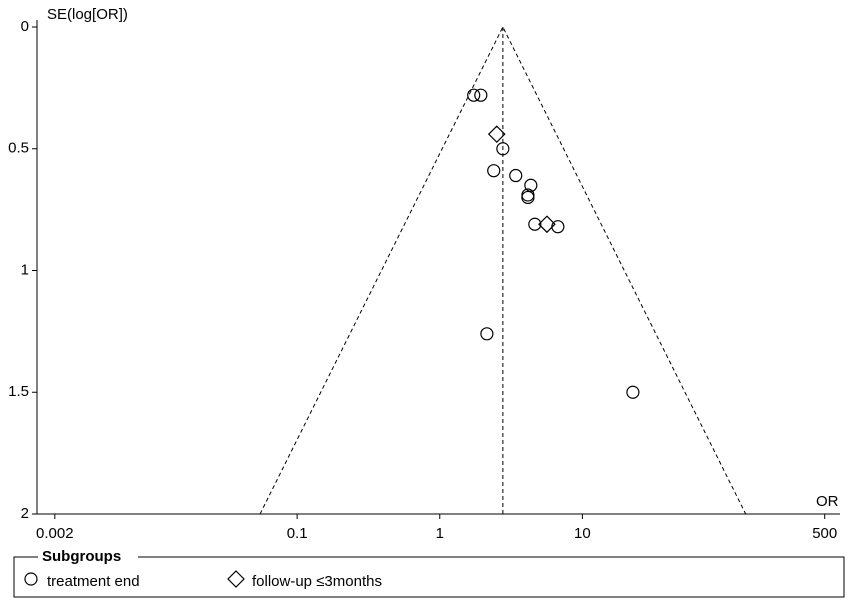 This screenshot has width=851, height=608. What do you see at coordinates (87, 14) in the screenshot?
I see `y-axis-label: SE(log[OR])` at bounding box center [87, 14].